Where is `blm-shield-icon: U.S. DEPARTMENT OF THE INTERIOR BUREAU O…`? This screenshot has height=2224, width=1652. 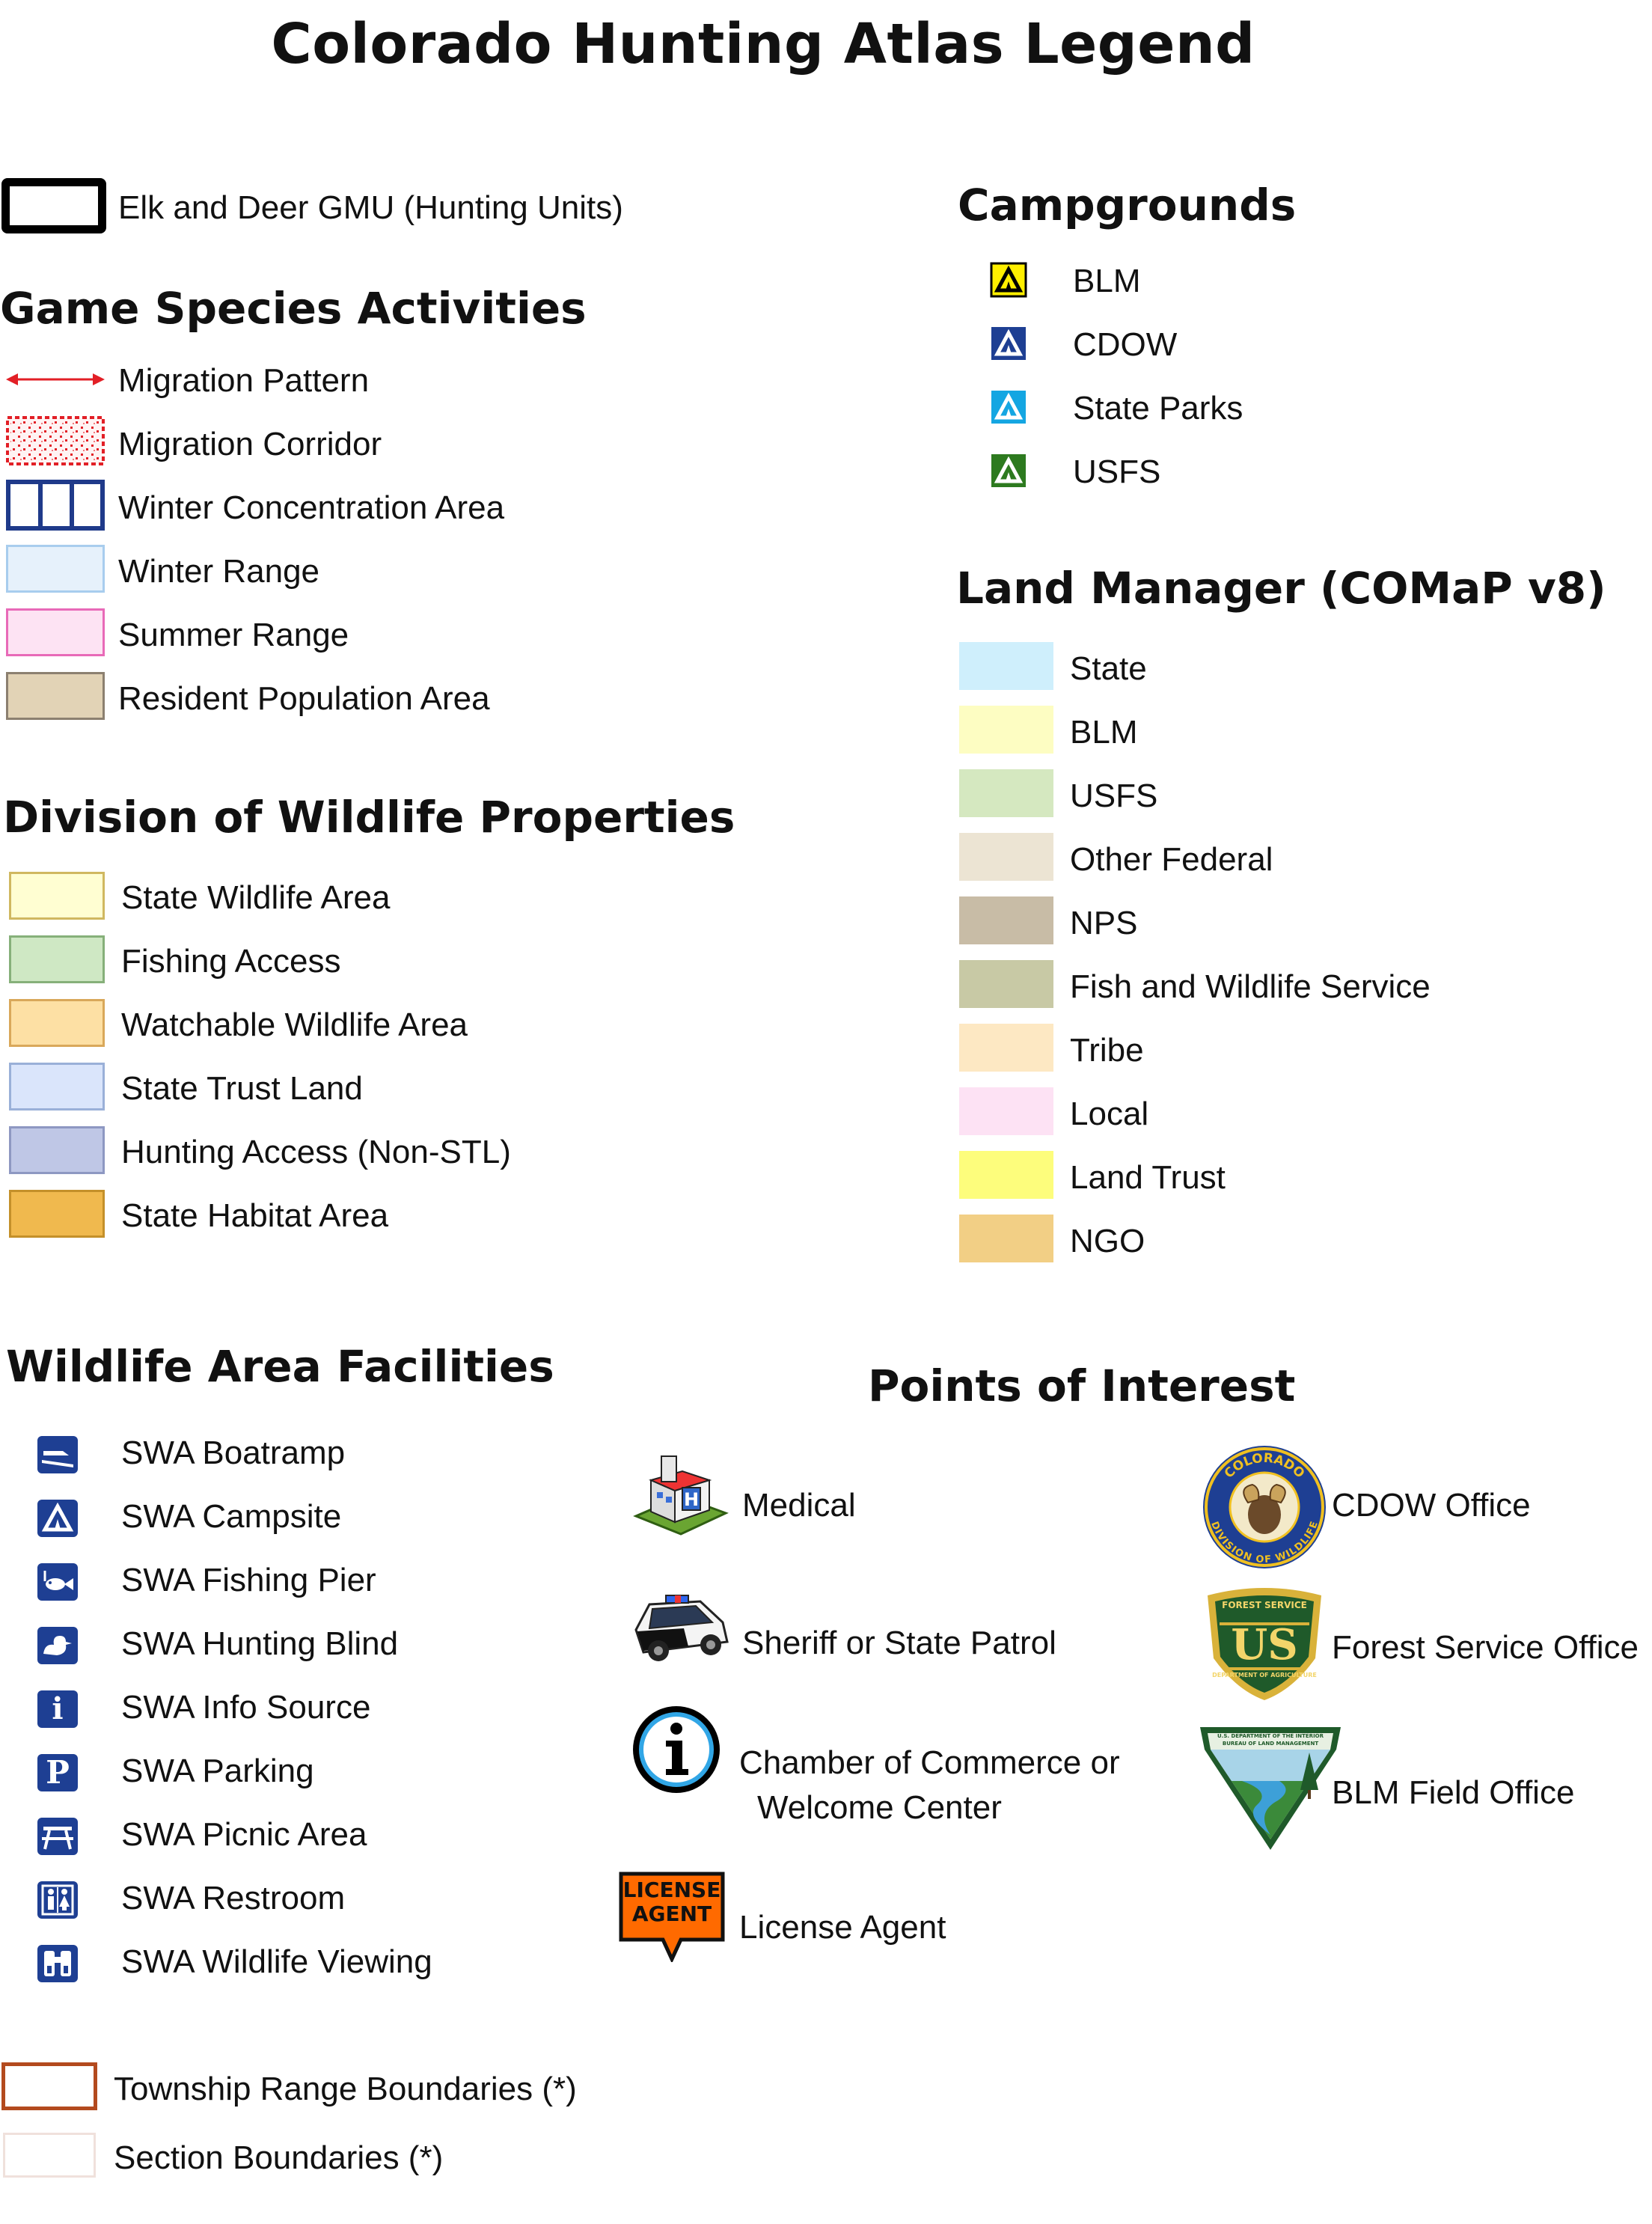
blm-shield-icon: U.S. DEPARTMENT OF THE INTERIOR BUREAU O… is located at coordinates (1270, 1787).